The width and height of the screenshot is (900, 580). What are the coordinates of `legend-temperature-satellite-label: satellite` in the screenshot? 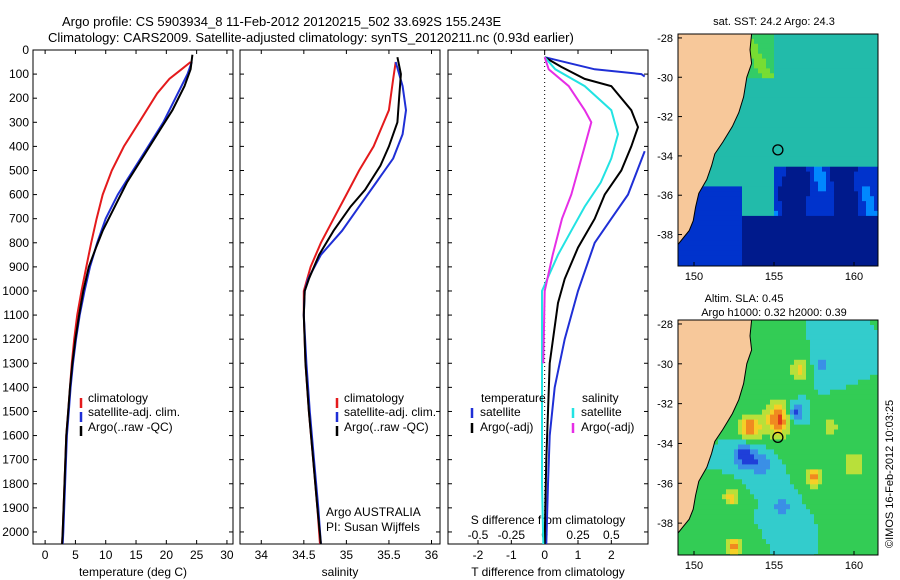 It's located at (500, 412).